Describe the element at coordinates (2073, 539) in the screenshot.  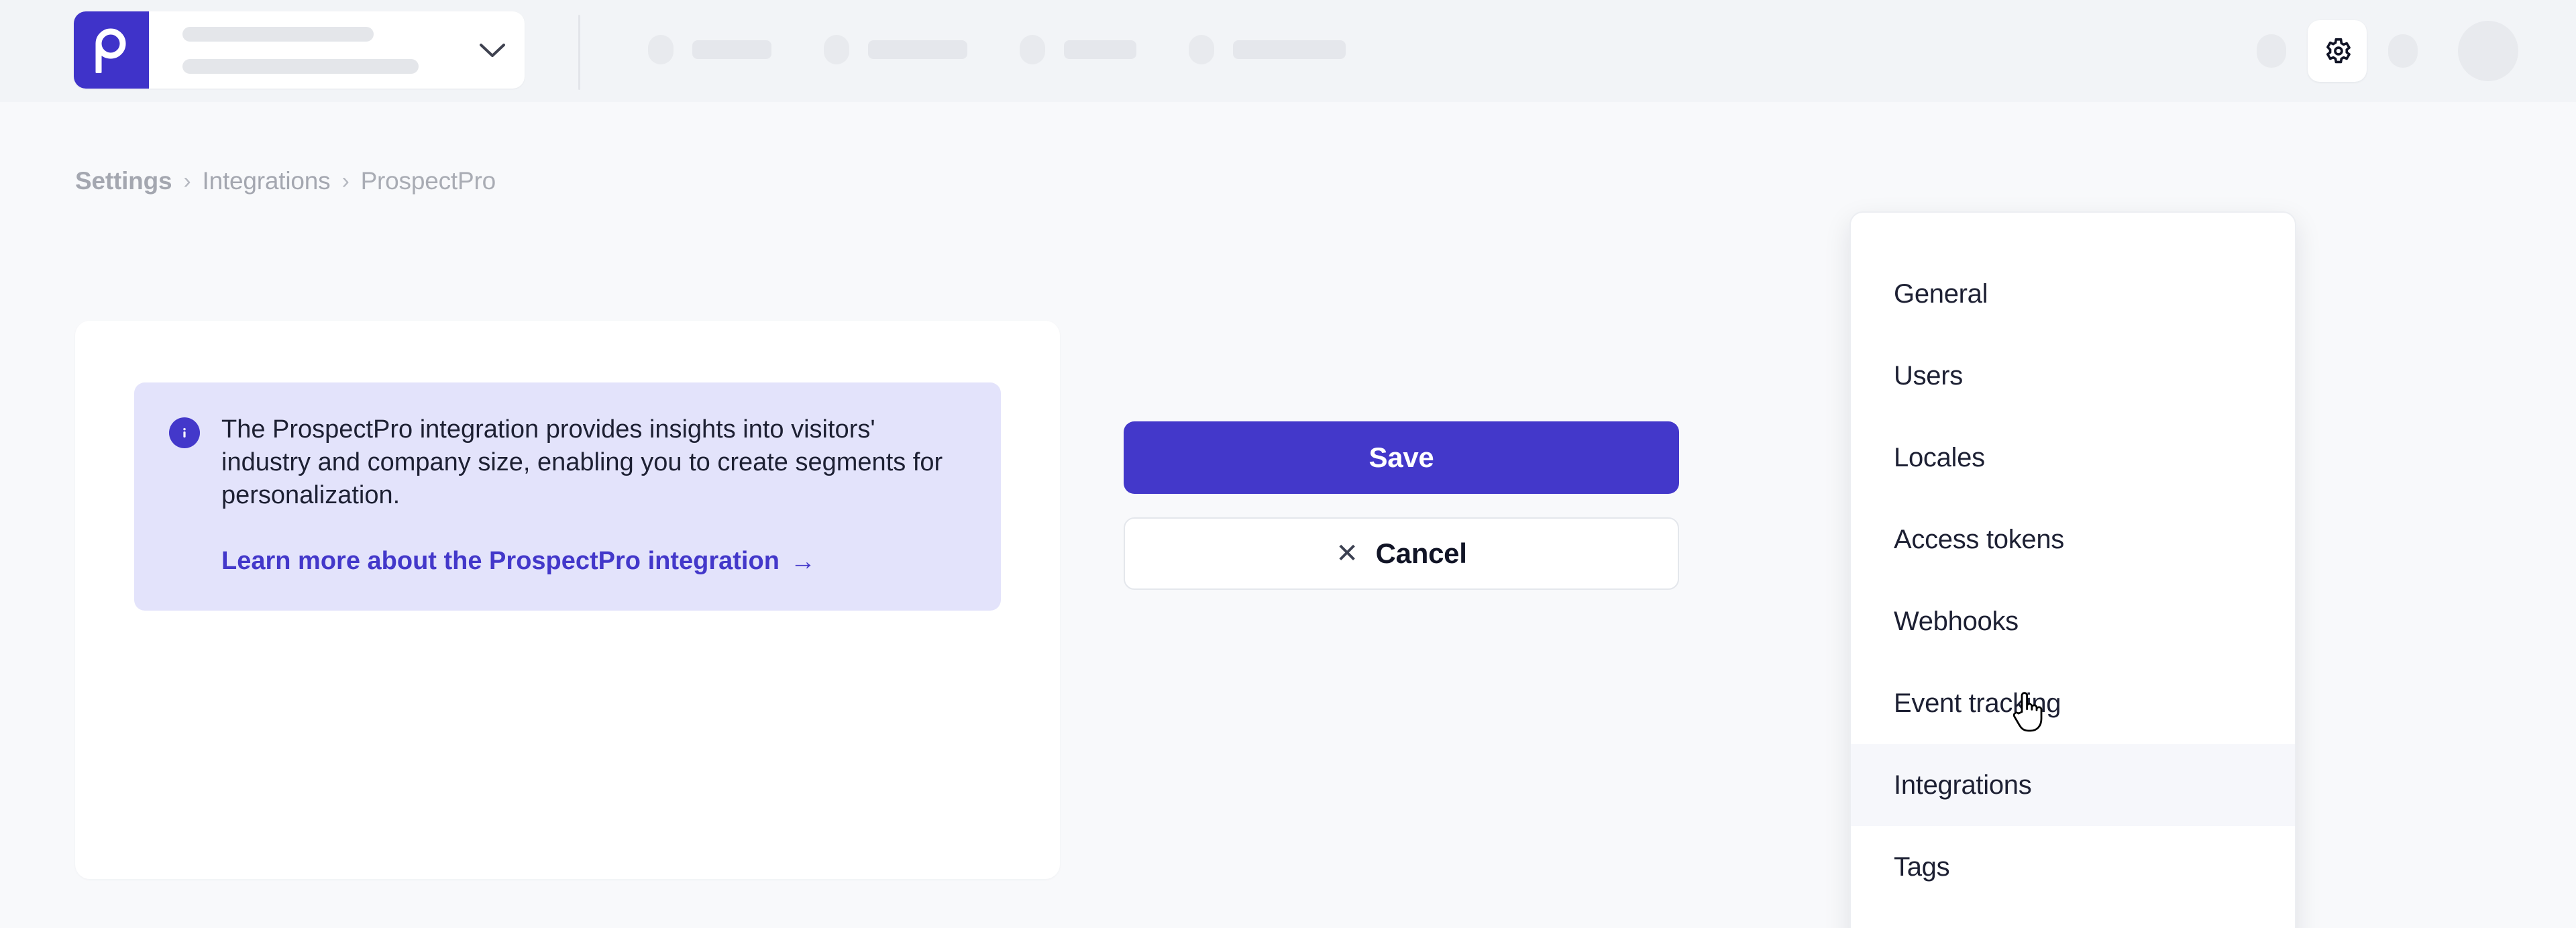
I see `menu-item-access-tokens: Access tokens` at that location.